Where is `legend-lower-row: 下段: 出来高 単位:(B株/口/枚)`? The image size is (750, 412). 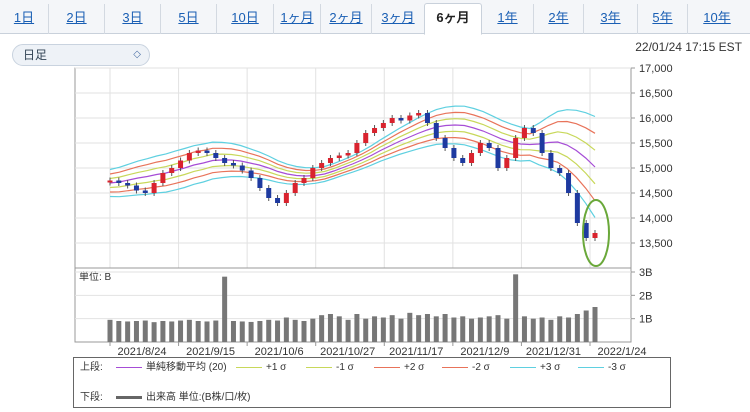
legend-lower-row: 下段: 出来高 単位:(B株/口/枚) is located at coordinates (372, 398).